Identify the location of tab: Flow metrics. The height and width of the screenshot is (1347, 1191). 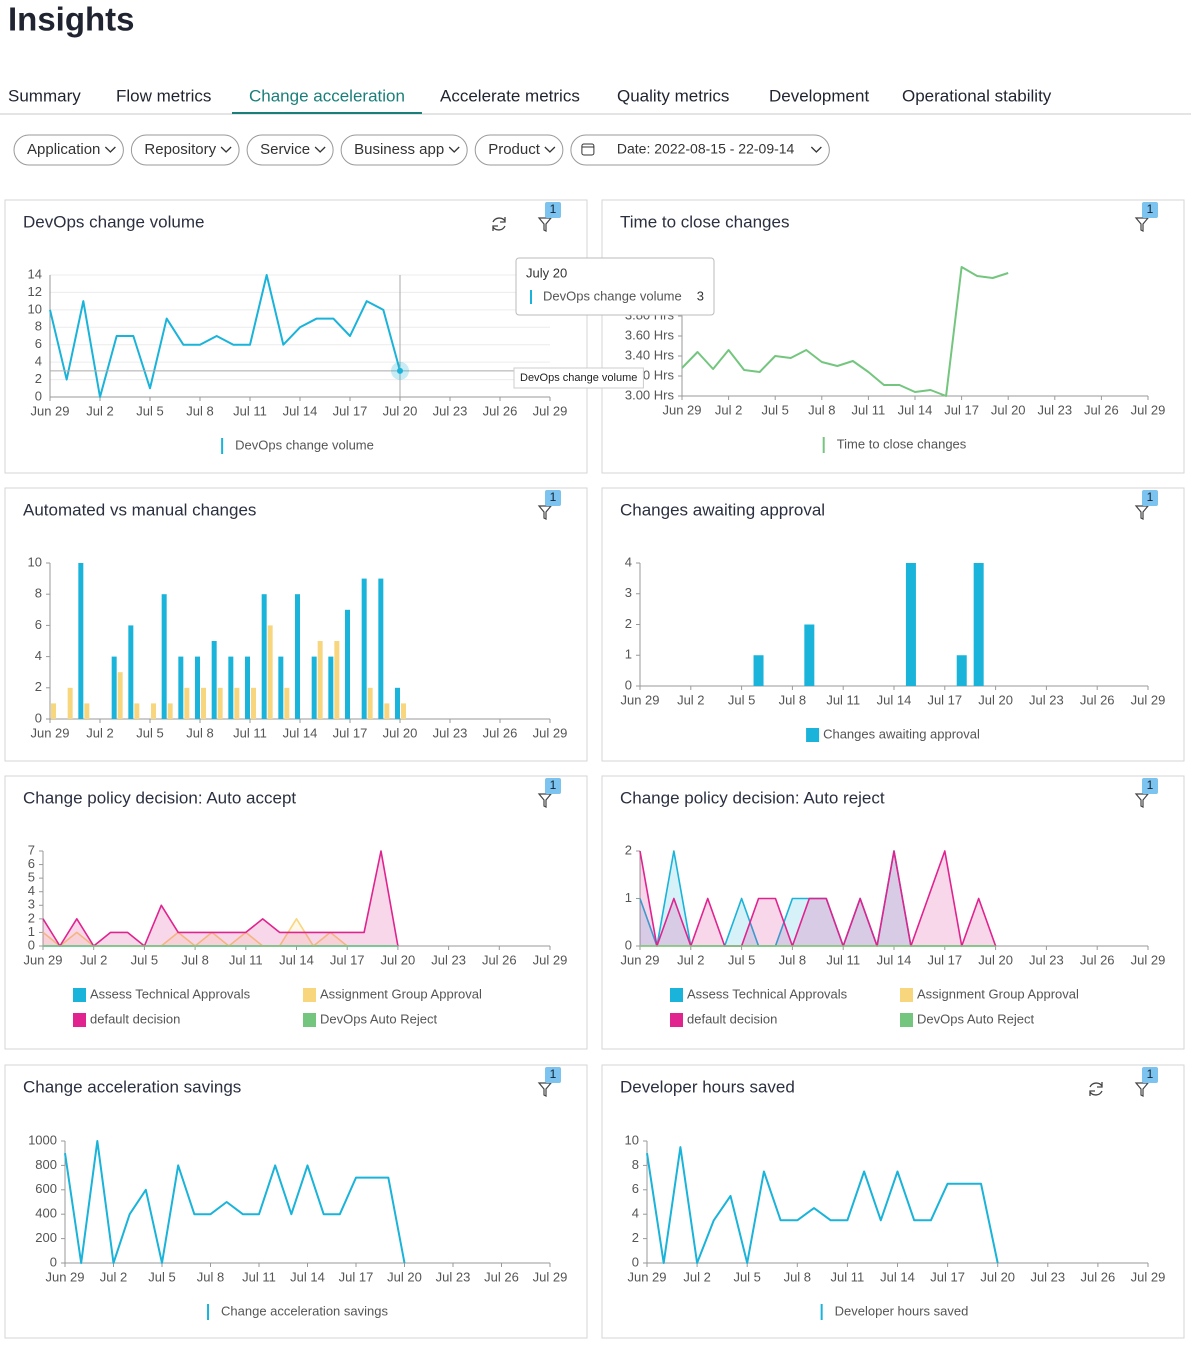
(163, 95).